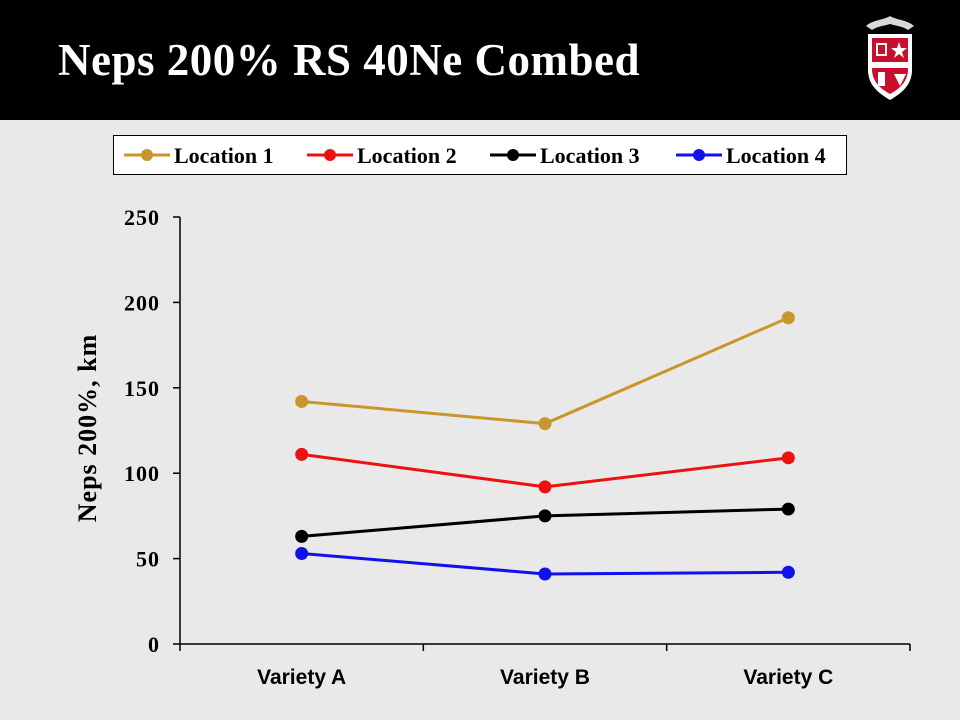  I want to click on legend-label: Location 4, so click(776, 155).